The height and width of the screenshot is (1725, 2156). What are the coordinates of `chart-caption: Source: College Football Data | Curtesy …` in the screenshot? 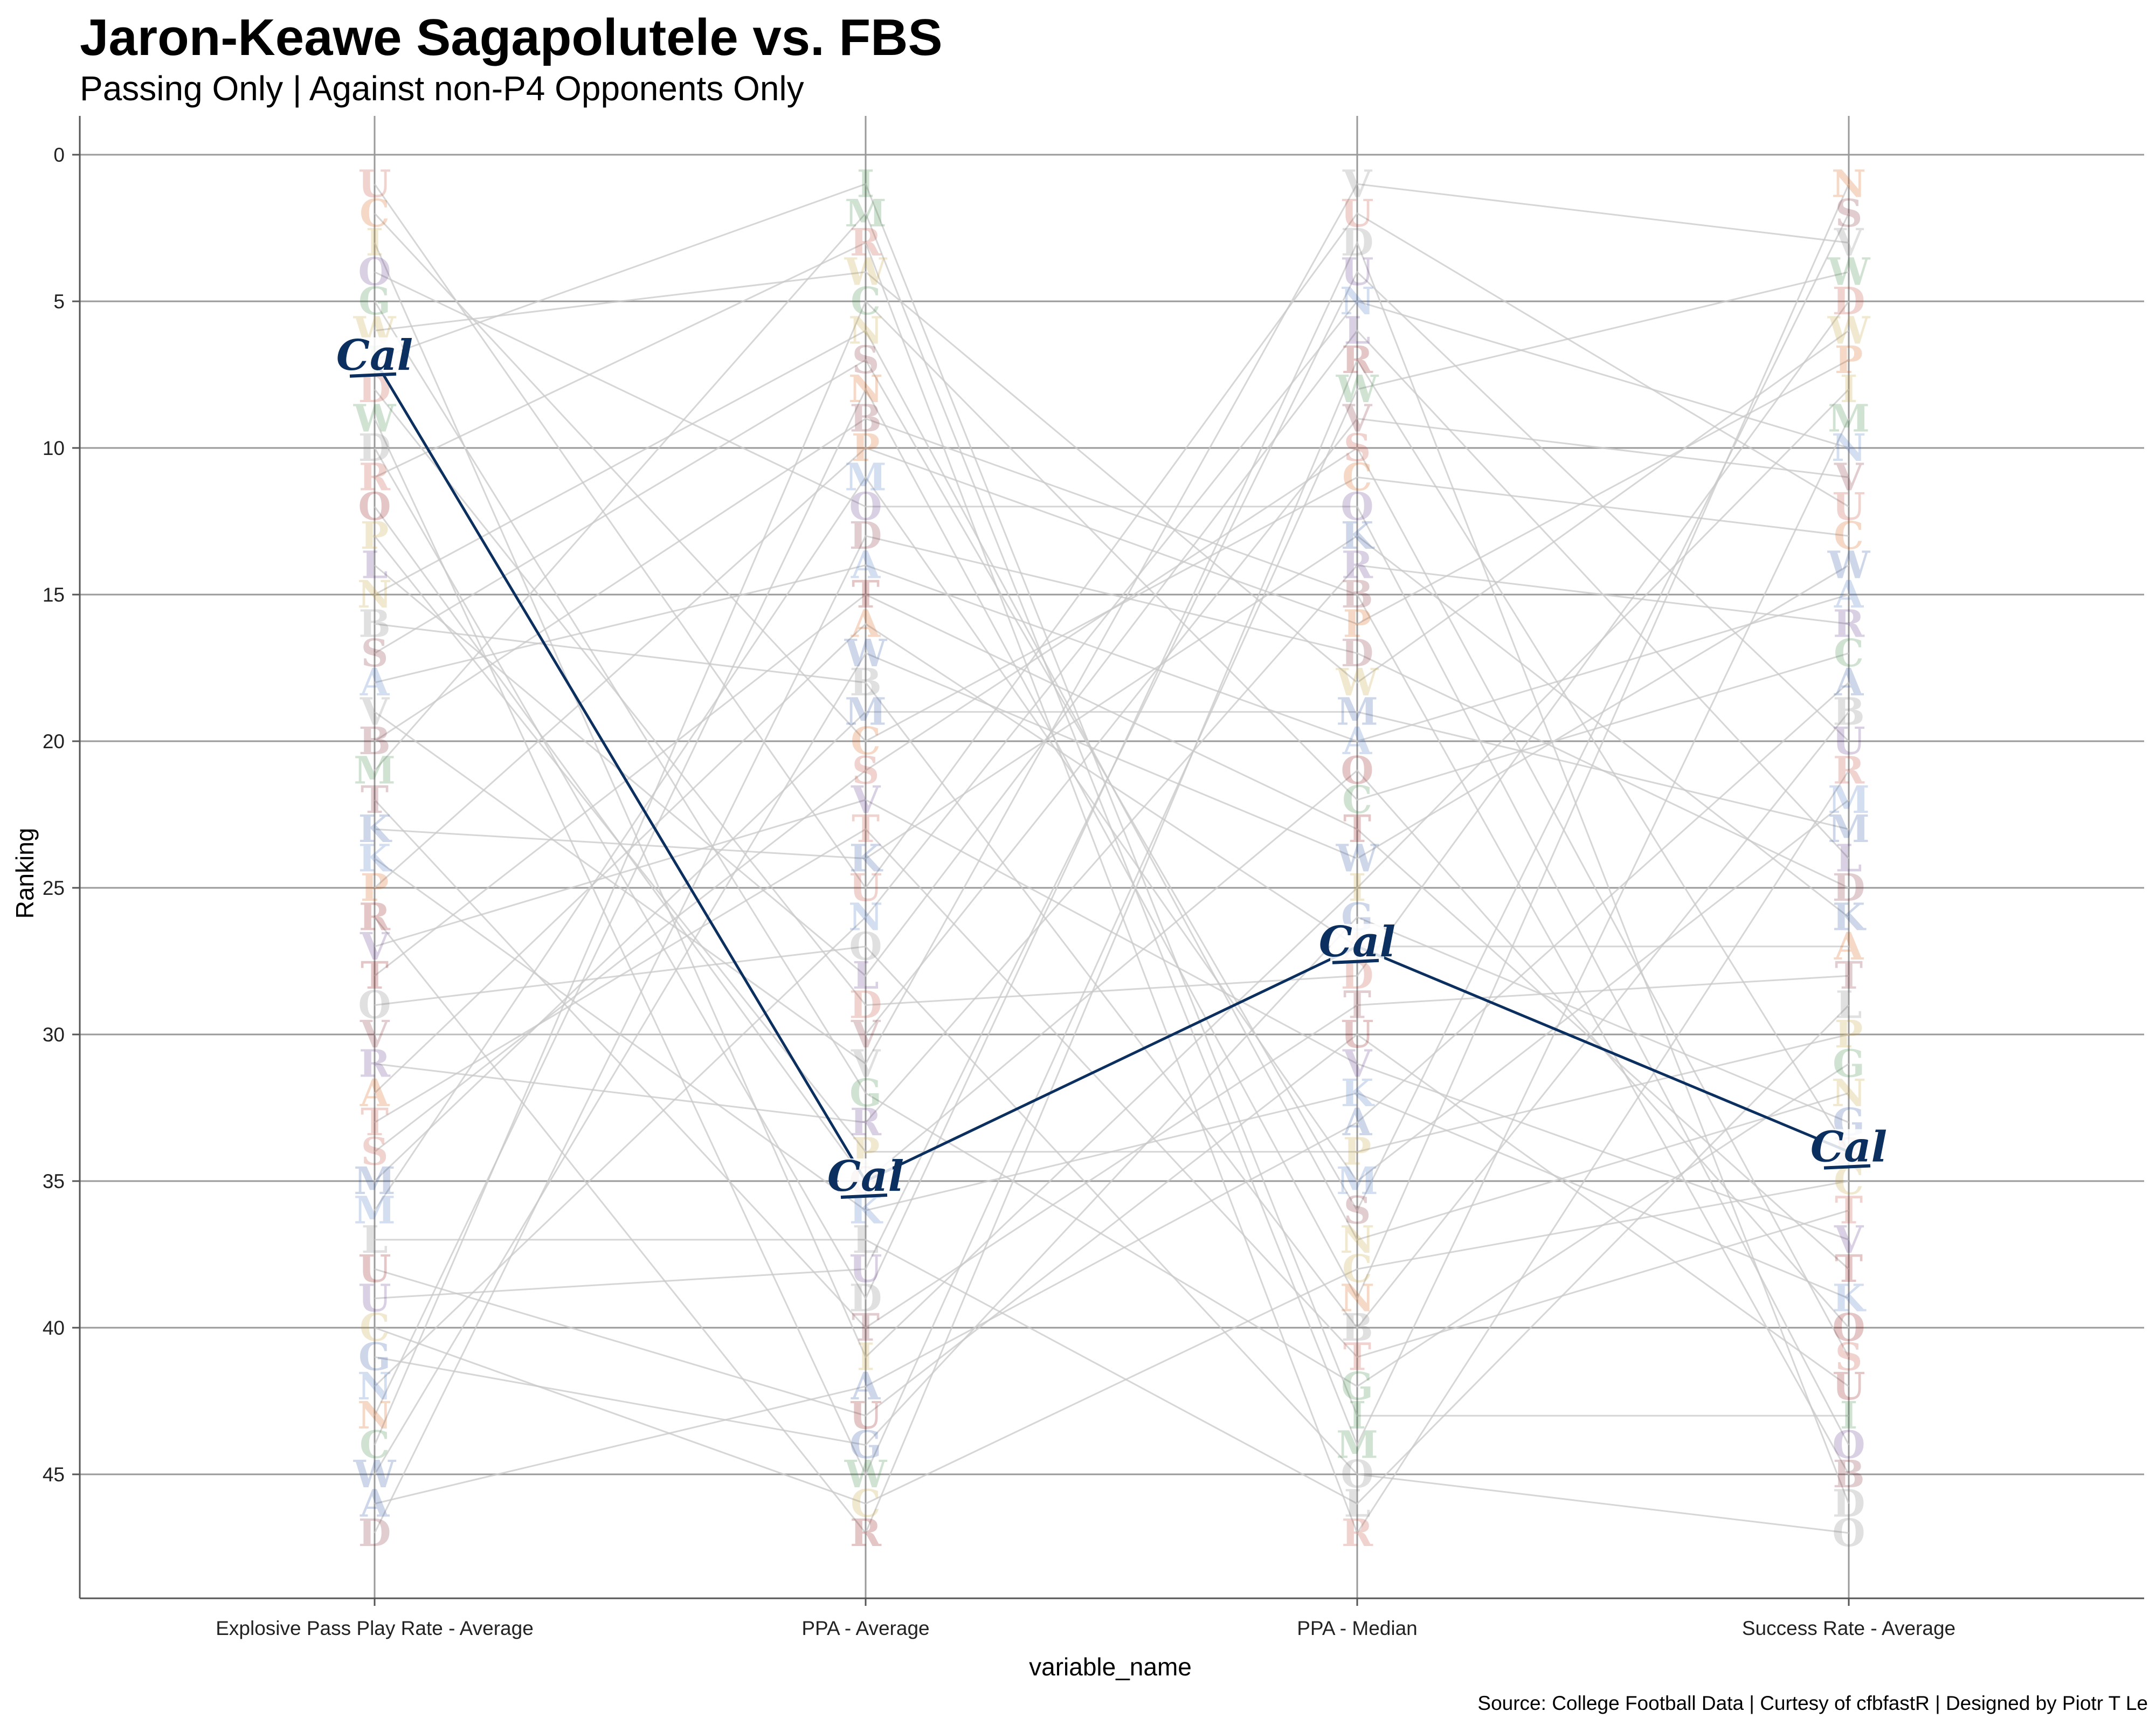 It's located at (1812, 1703).